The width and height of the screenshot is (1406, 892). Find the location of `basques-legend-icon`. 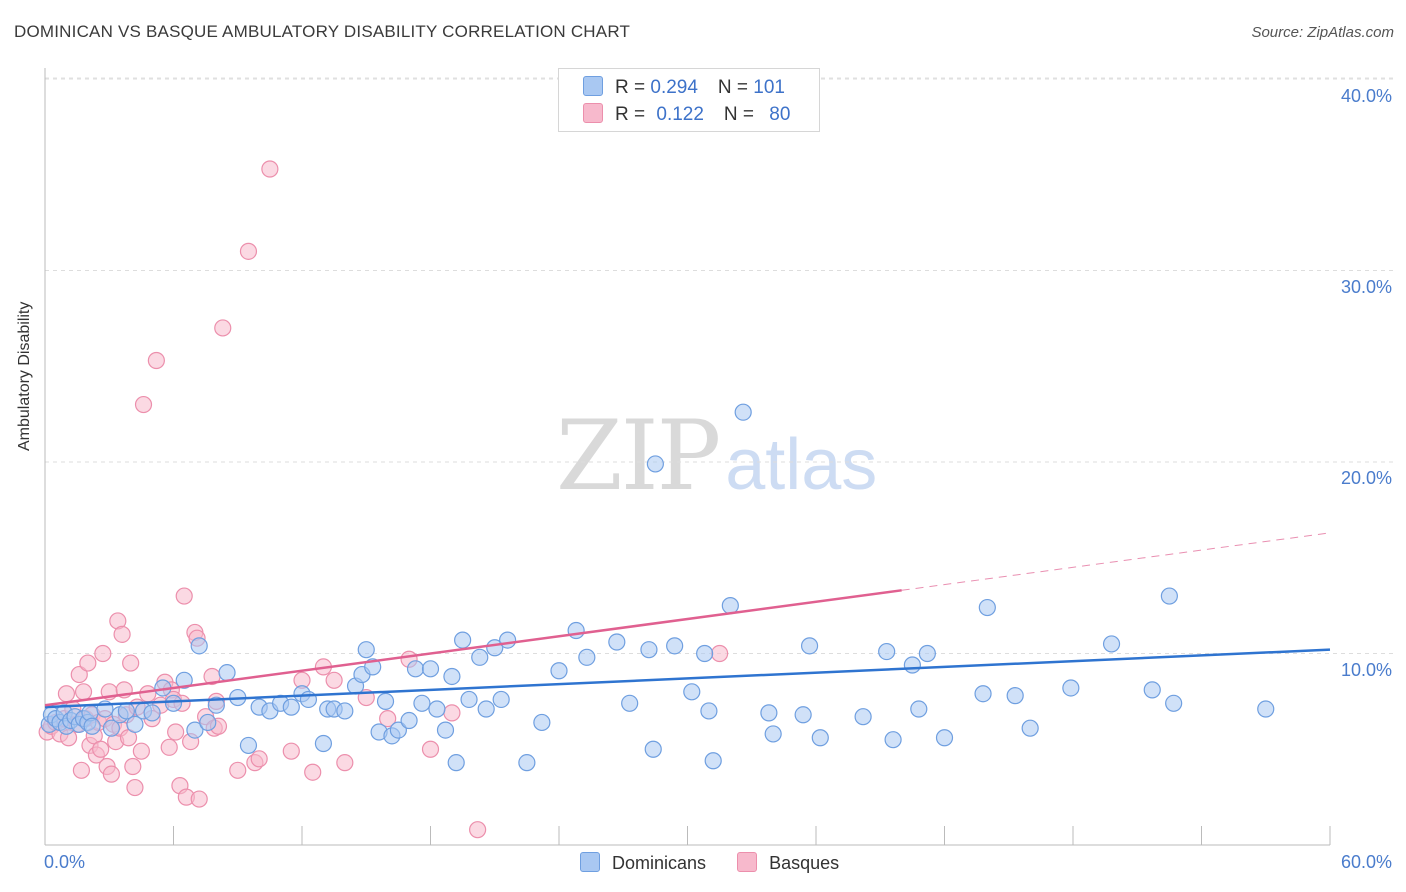

basques-legend-icon is located at coordinates (747, 862).